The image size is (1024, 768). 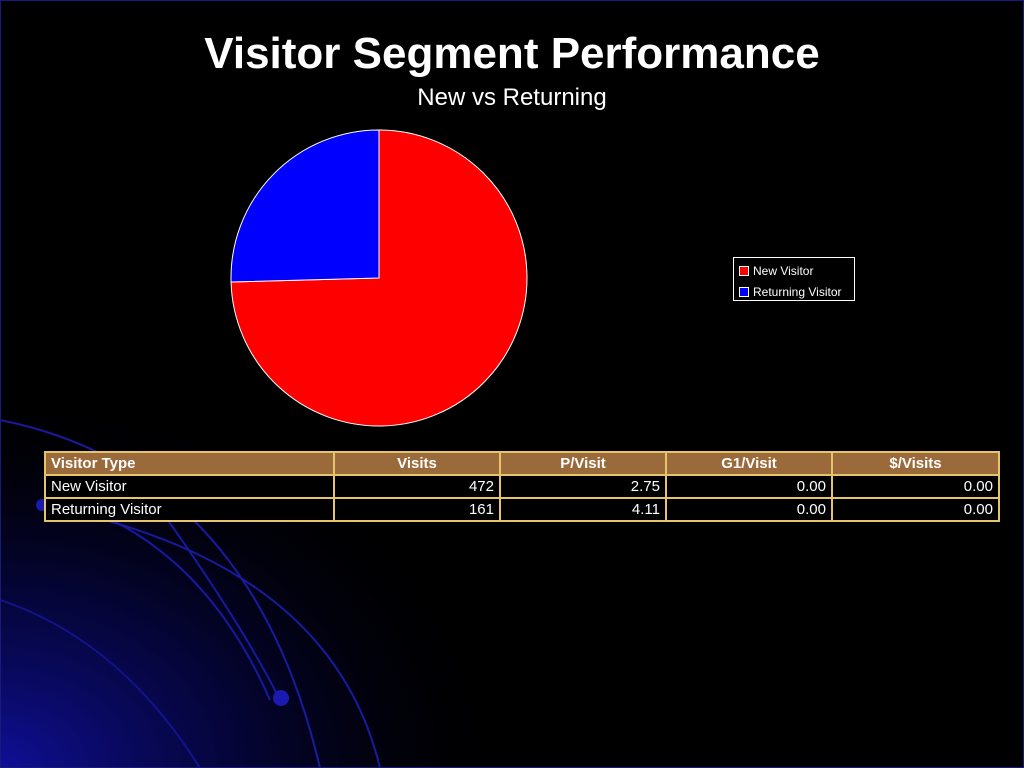 What do you see at coordinates (915, 463) in the screenshot?
I see `header-dollar-visits: $/Visits` at bounding box center [915, 463].